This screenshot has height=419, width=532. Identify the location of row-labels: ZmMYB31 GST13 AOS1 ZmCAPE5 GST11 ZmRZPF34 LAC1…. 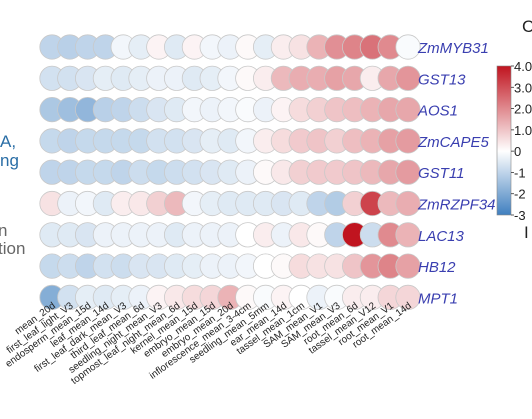
(456, 173).